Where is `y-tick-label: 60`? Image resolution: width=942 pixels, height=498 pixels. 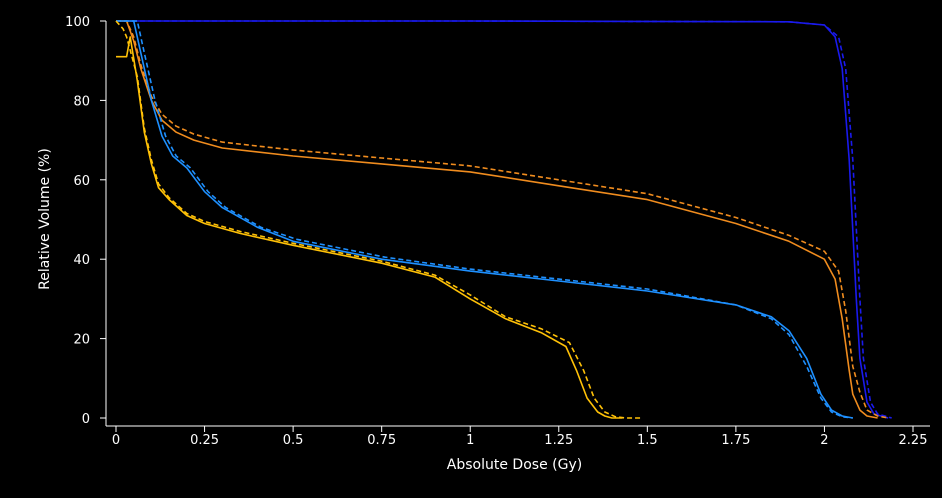
y-tick-label: 60 is located at coordinates (81, 181).